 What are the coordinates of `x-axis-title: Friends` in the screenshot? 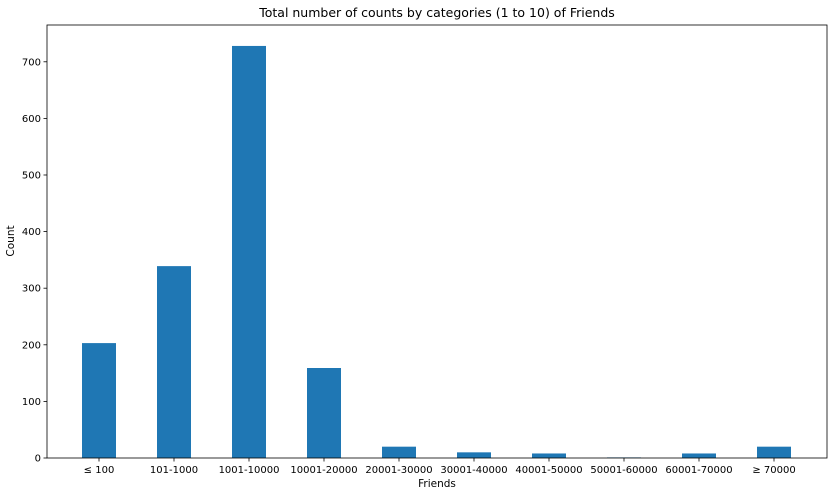 It's located at (437, 484).